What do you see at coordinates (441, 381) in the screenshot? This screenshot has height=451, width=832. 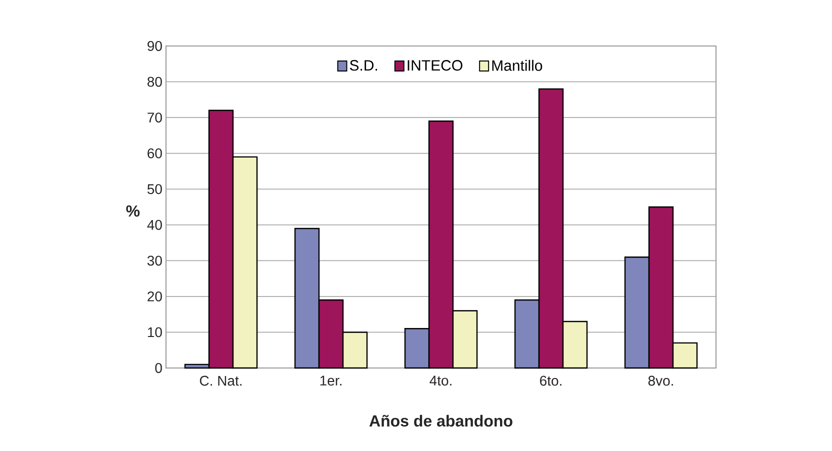 I see `x-tick-label: 4to.` at bounding box center [441, 381].